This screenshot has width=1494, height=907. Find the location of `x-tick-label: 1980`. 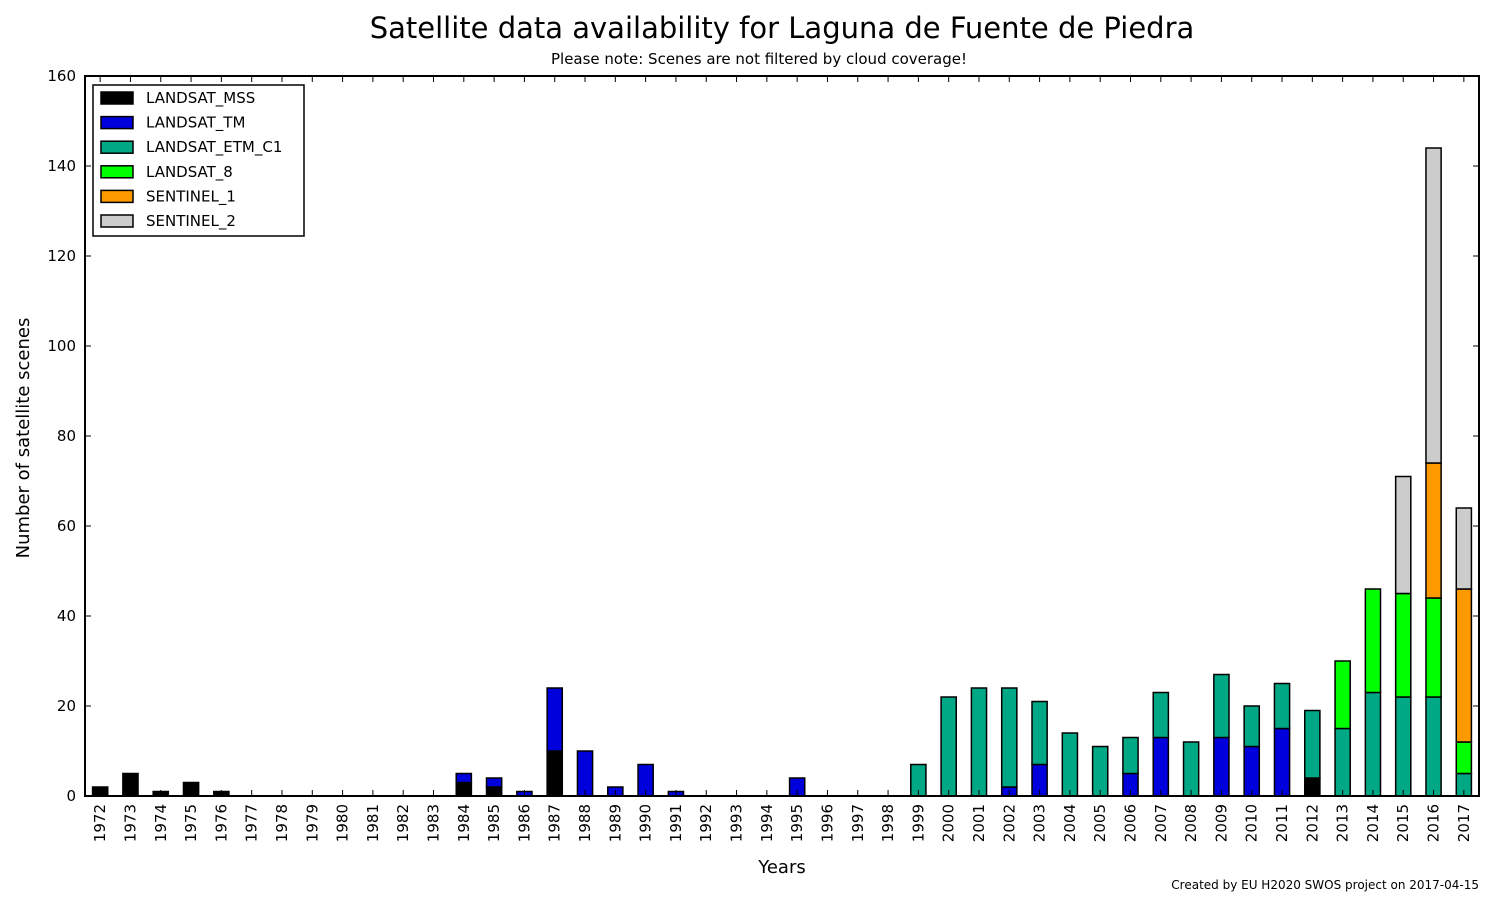

x-tick-label: 1980 is located at coordinates (343, 823).